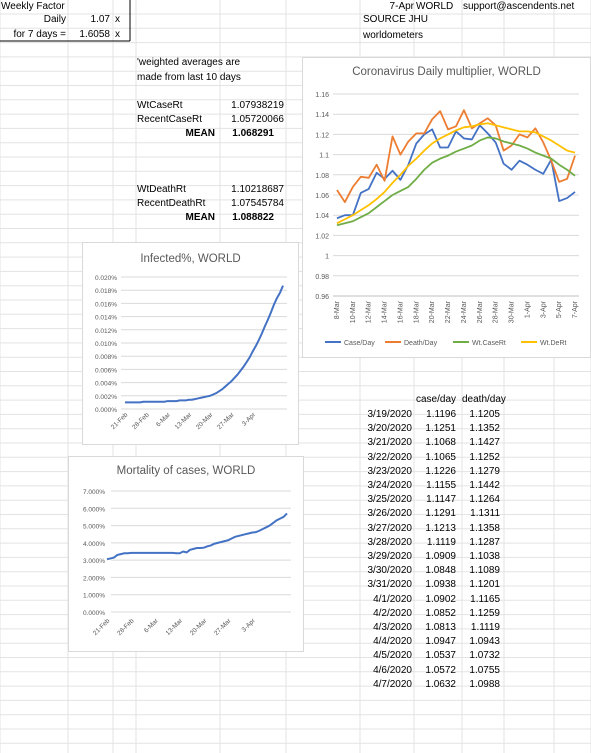  I want to click on y-tick-label: 0.000%, so click(106, 410).